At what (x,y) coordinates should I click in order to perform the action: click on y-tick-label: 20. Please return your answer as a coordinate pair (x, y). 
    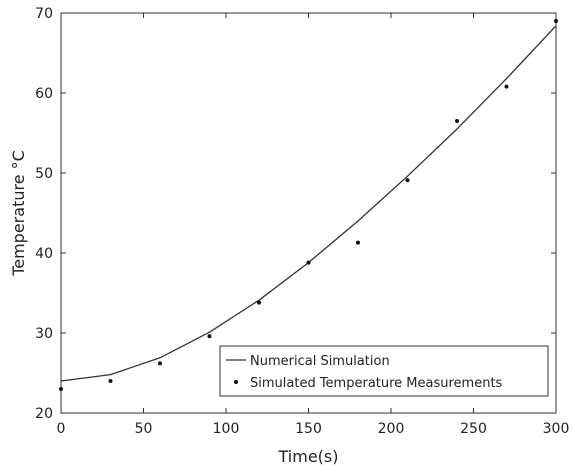
    Looking at the image, I should click on (44, 414).